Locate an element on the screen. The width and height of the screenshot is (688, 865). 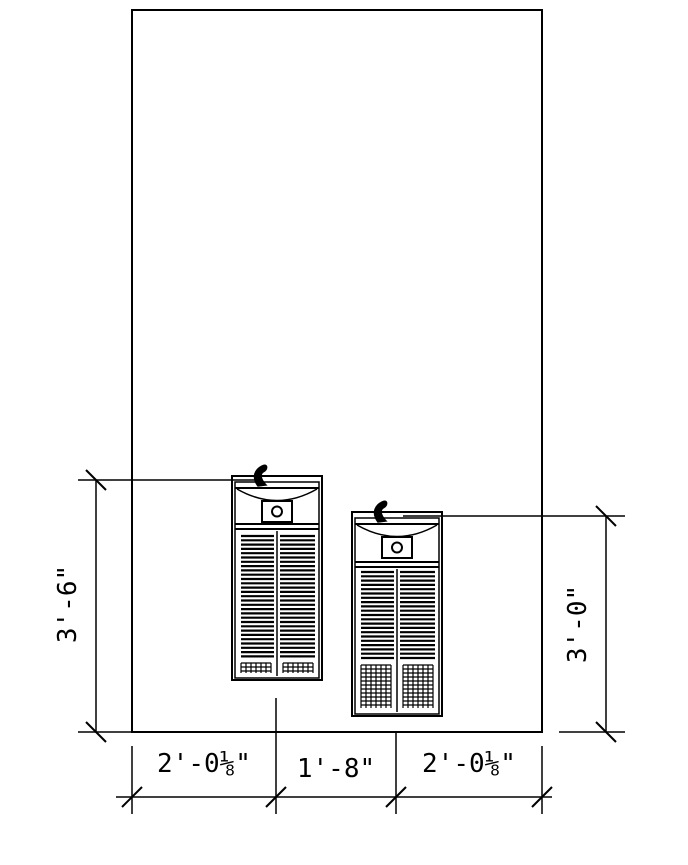
right-height-dimension is located at coordinates (514, 624).